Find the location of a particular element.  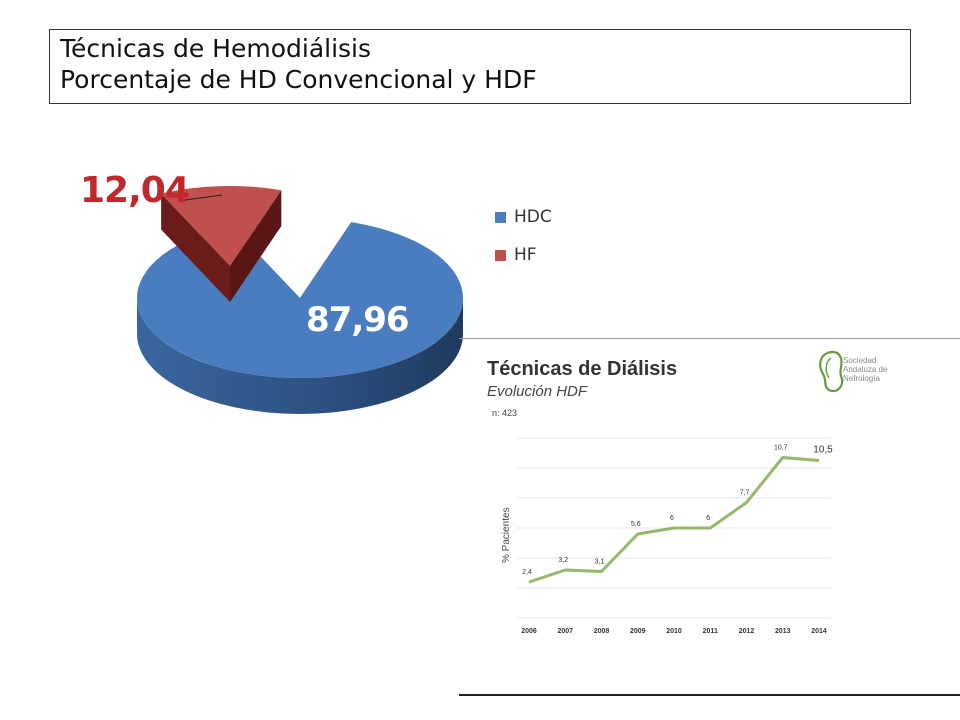

line-chart-subtitle: Evolución HDF is located at coordinates (537, 391).